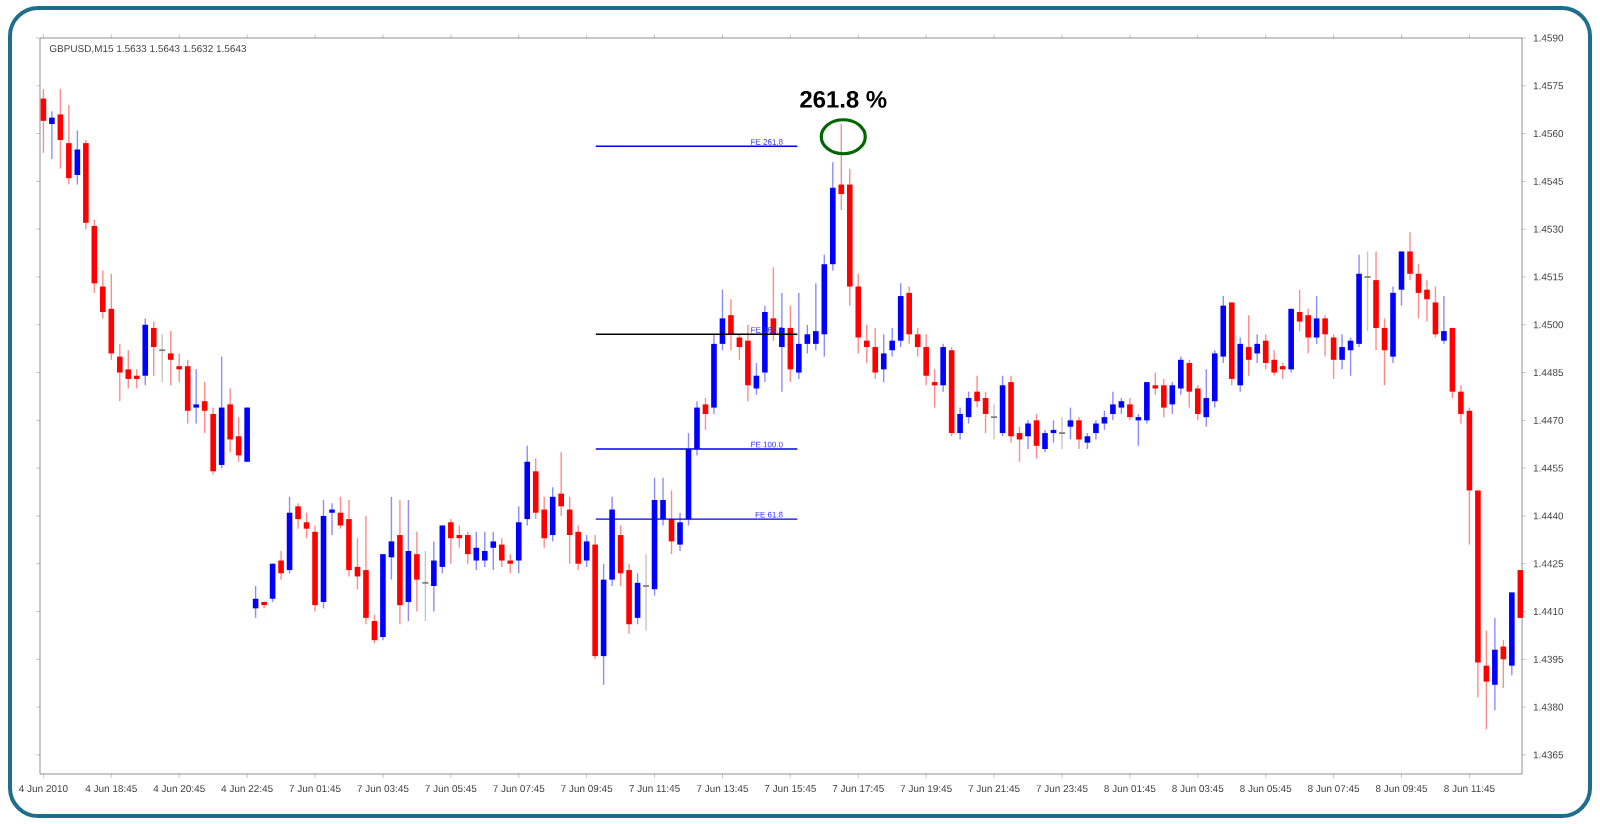  Describe the element at coordinates (843, 99) in the screenshot. I see `annotation: 261.8 %` at that location.